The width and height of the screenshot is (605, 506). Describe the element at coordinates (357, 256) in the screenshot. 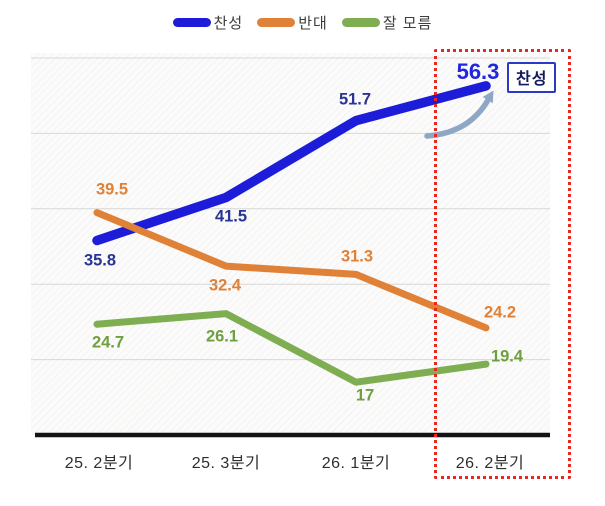

I see `data-label: 31.3` at that location.